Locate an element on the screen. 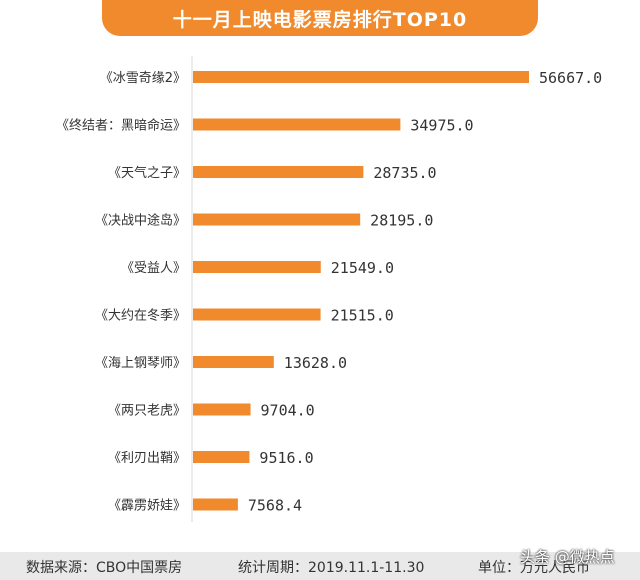 This screenshot has height=580, width=640. footer-unit: 单位：万元人民币 is located at coordinates (534, 568).